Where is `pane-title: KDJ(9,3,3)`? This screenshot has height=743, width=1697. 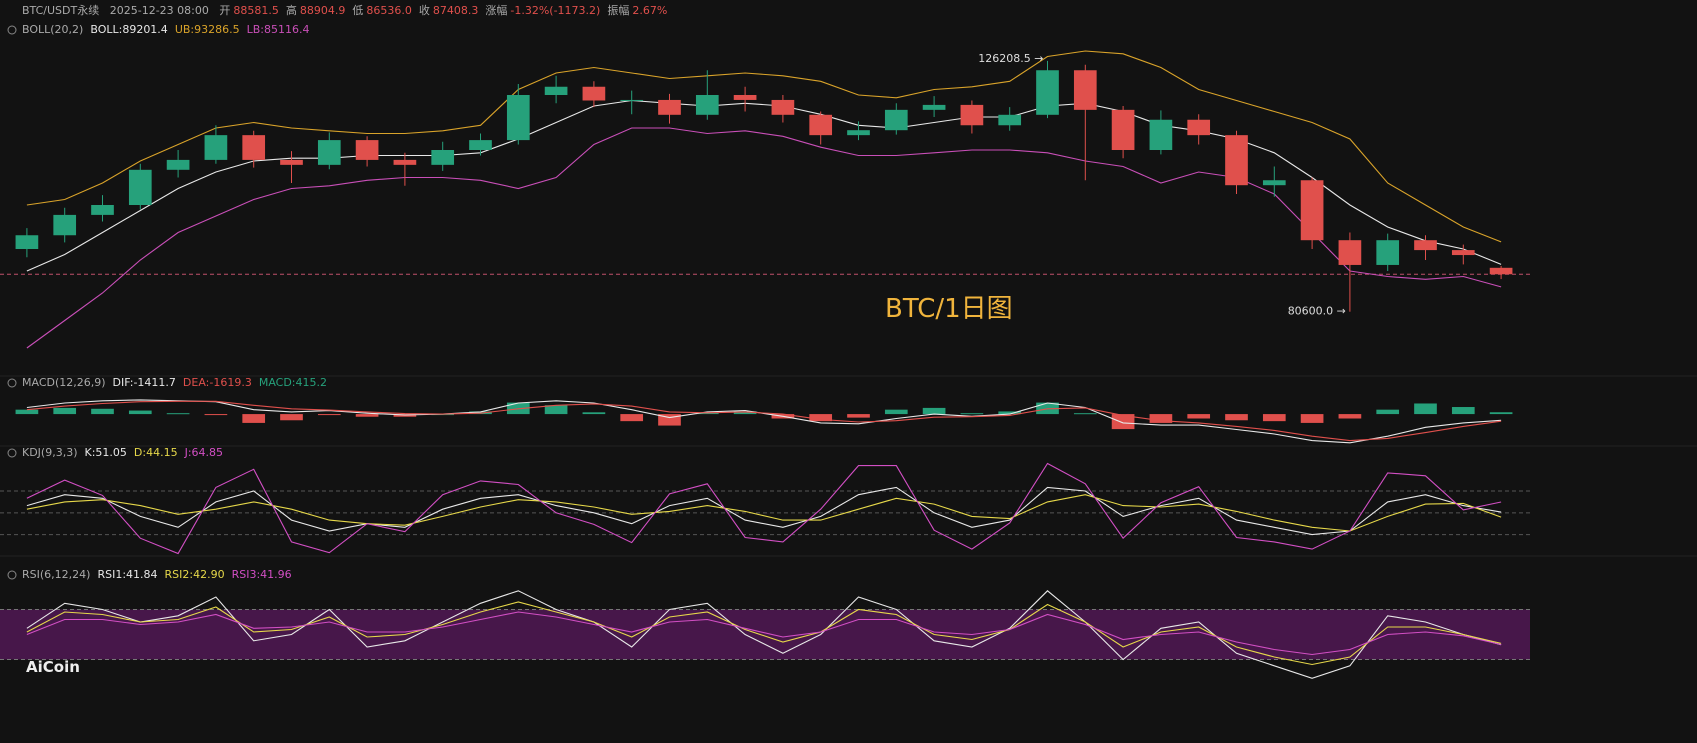 pane-title: KDJ(9,3,3) is located at coordinates (50, 452).